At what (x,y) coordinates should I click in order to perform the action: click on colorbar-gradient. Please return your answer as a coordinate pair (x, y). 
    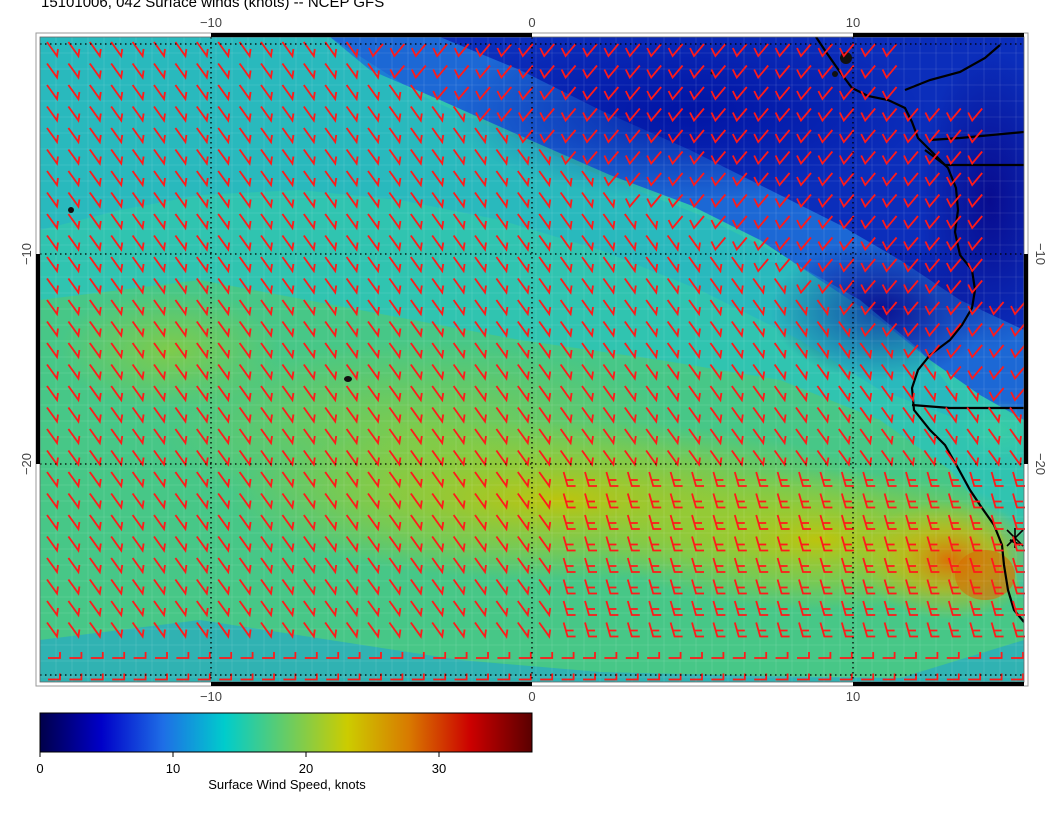
    Looking at the image, I should click on (286, 732).